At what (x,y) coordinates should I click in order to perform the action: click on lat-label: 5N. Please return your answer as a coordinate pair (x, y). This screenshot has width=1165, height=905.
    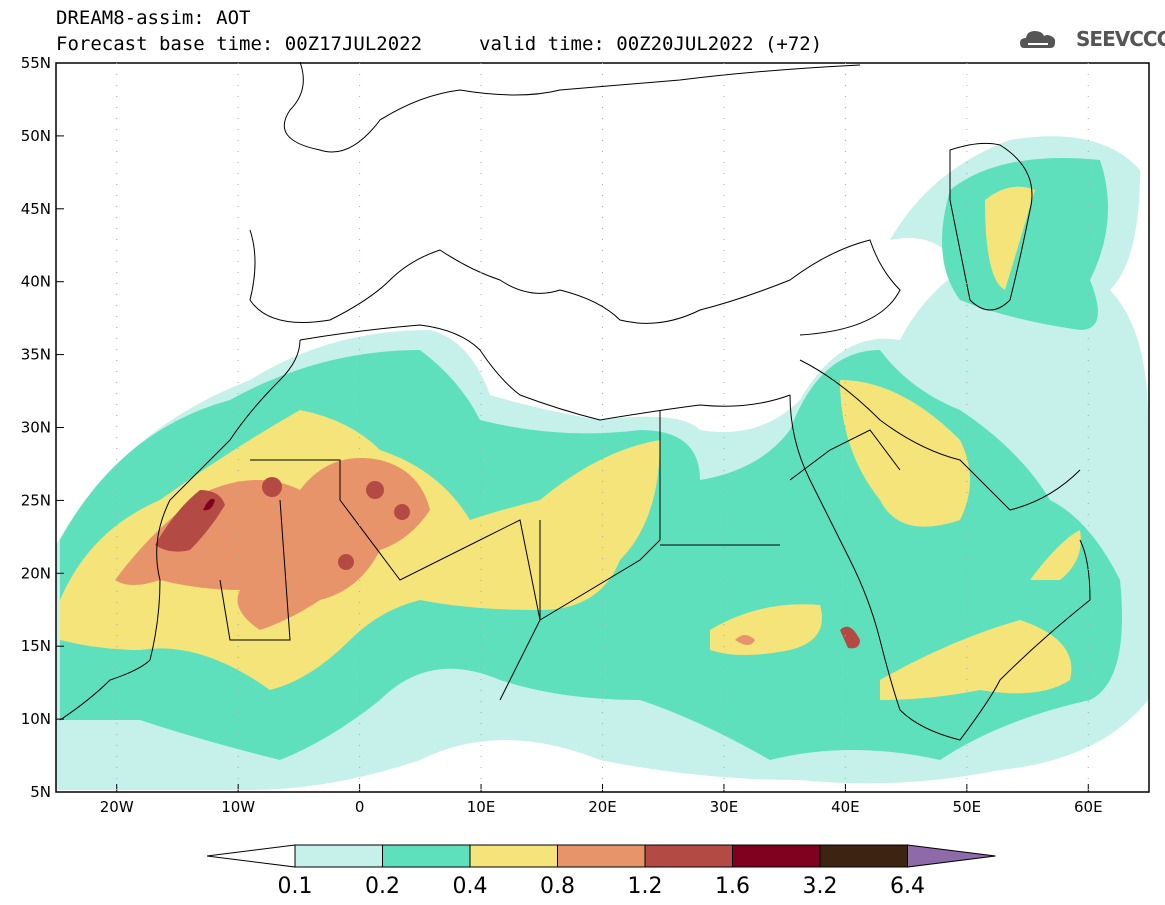
    Looking at the image, I should click on (40, 792).